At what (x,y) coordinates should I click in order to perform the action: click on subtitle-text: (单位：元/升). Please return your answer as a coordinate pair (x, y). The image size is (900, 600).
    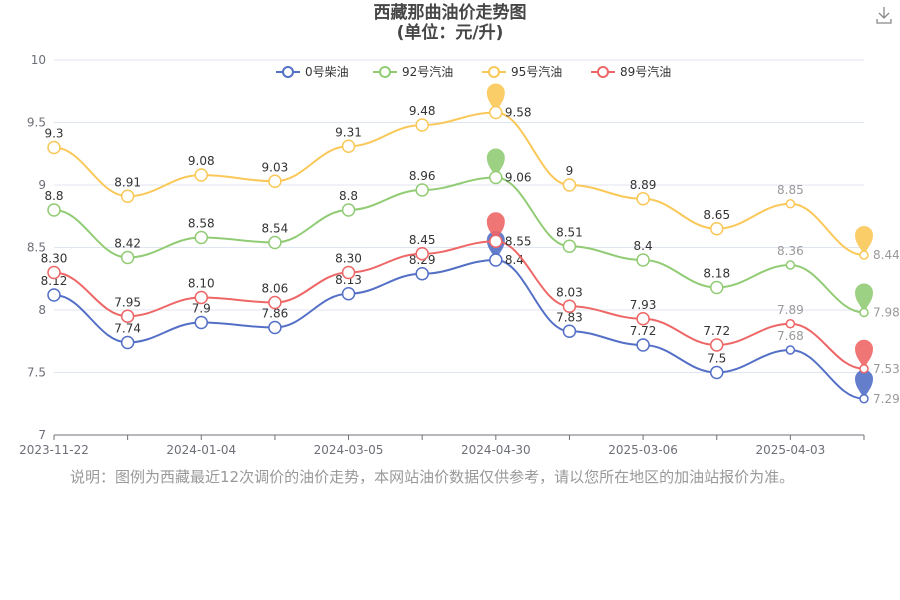
    Looking at the image, I should click on (450, 33).